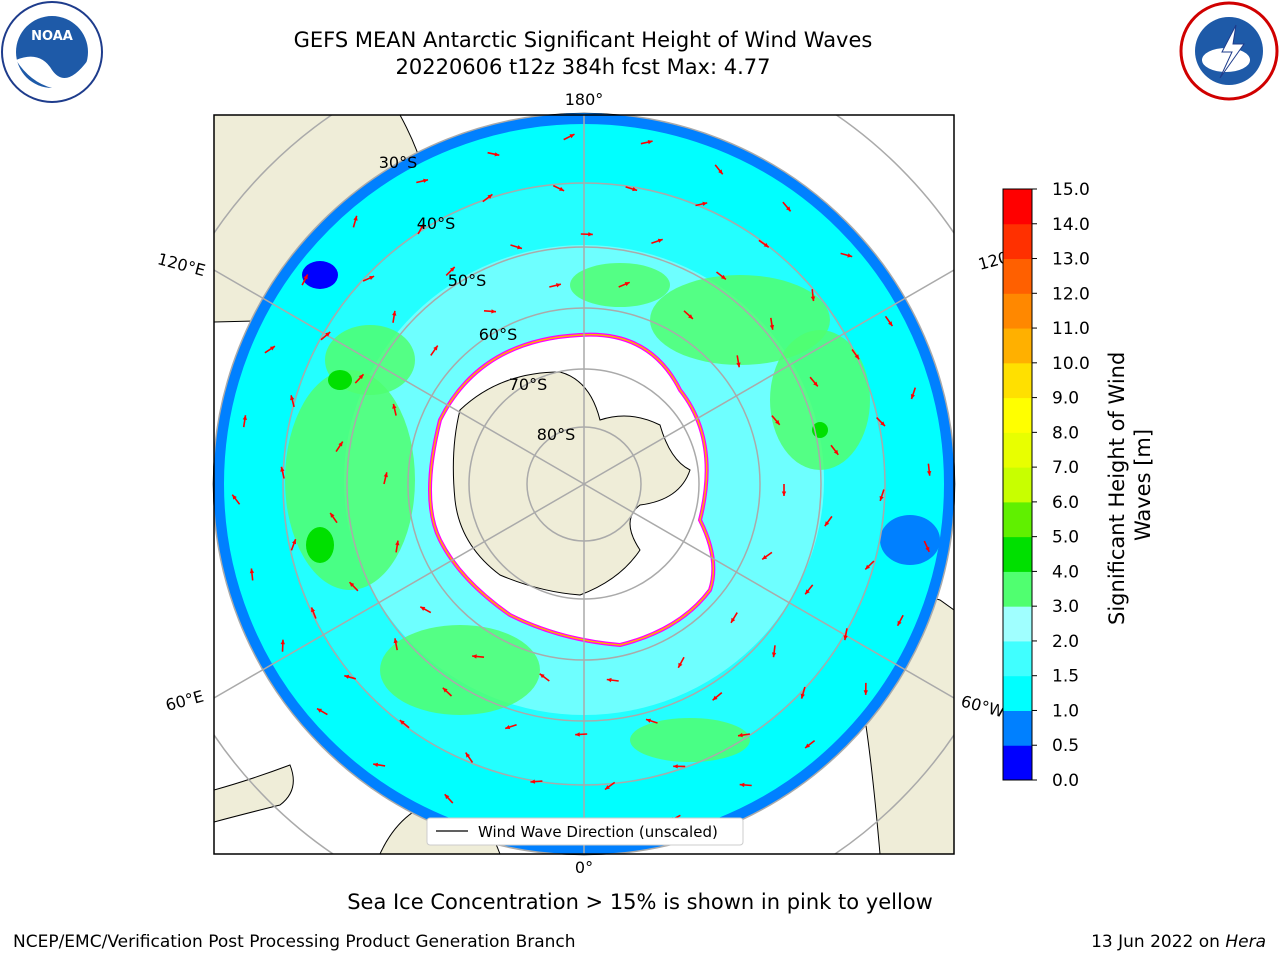 The image size is (1280, 960). I want to click on lon-label-60w: 60°W, so click(983, 707).